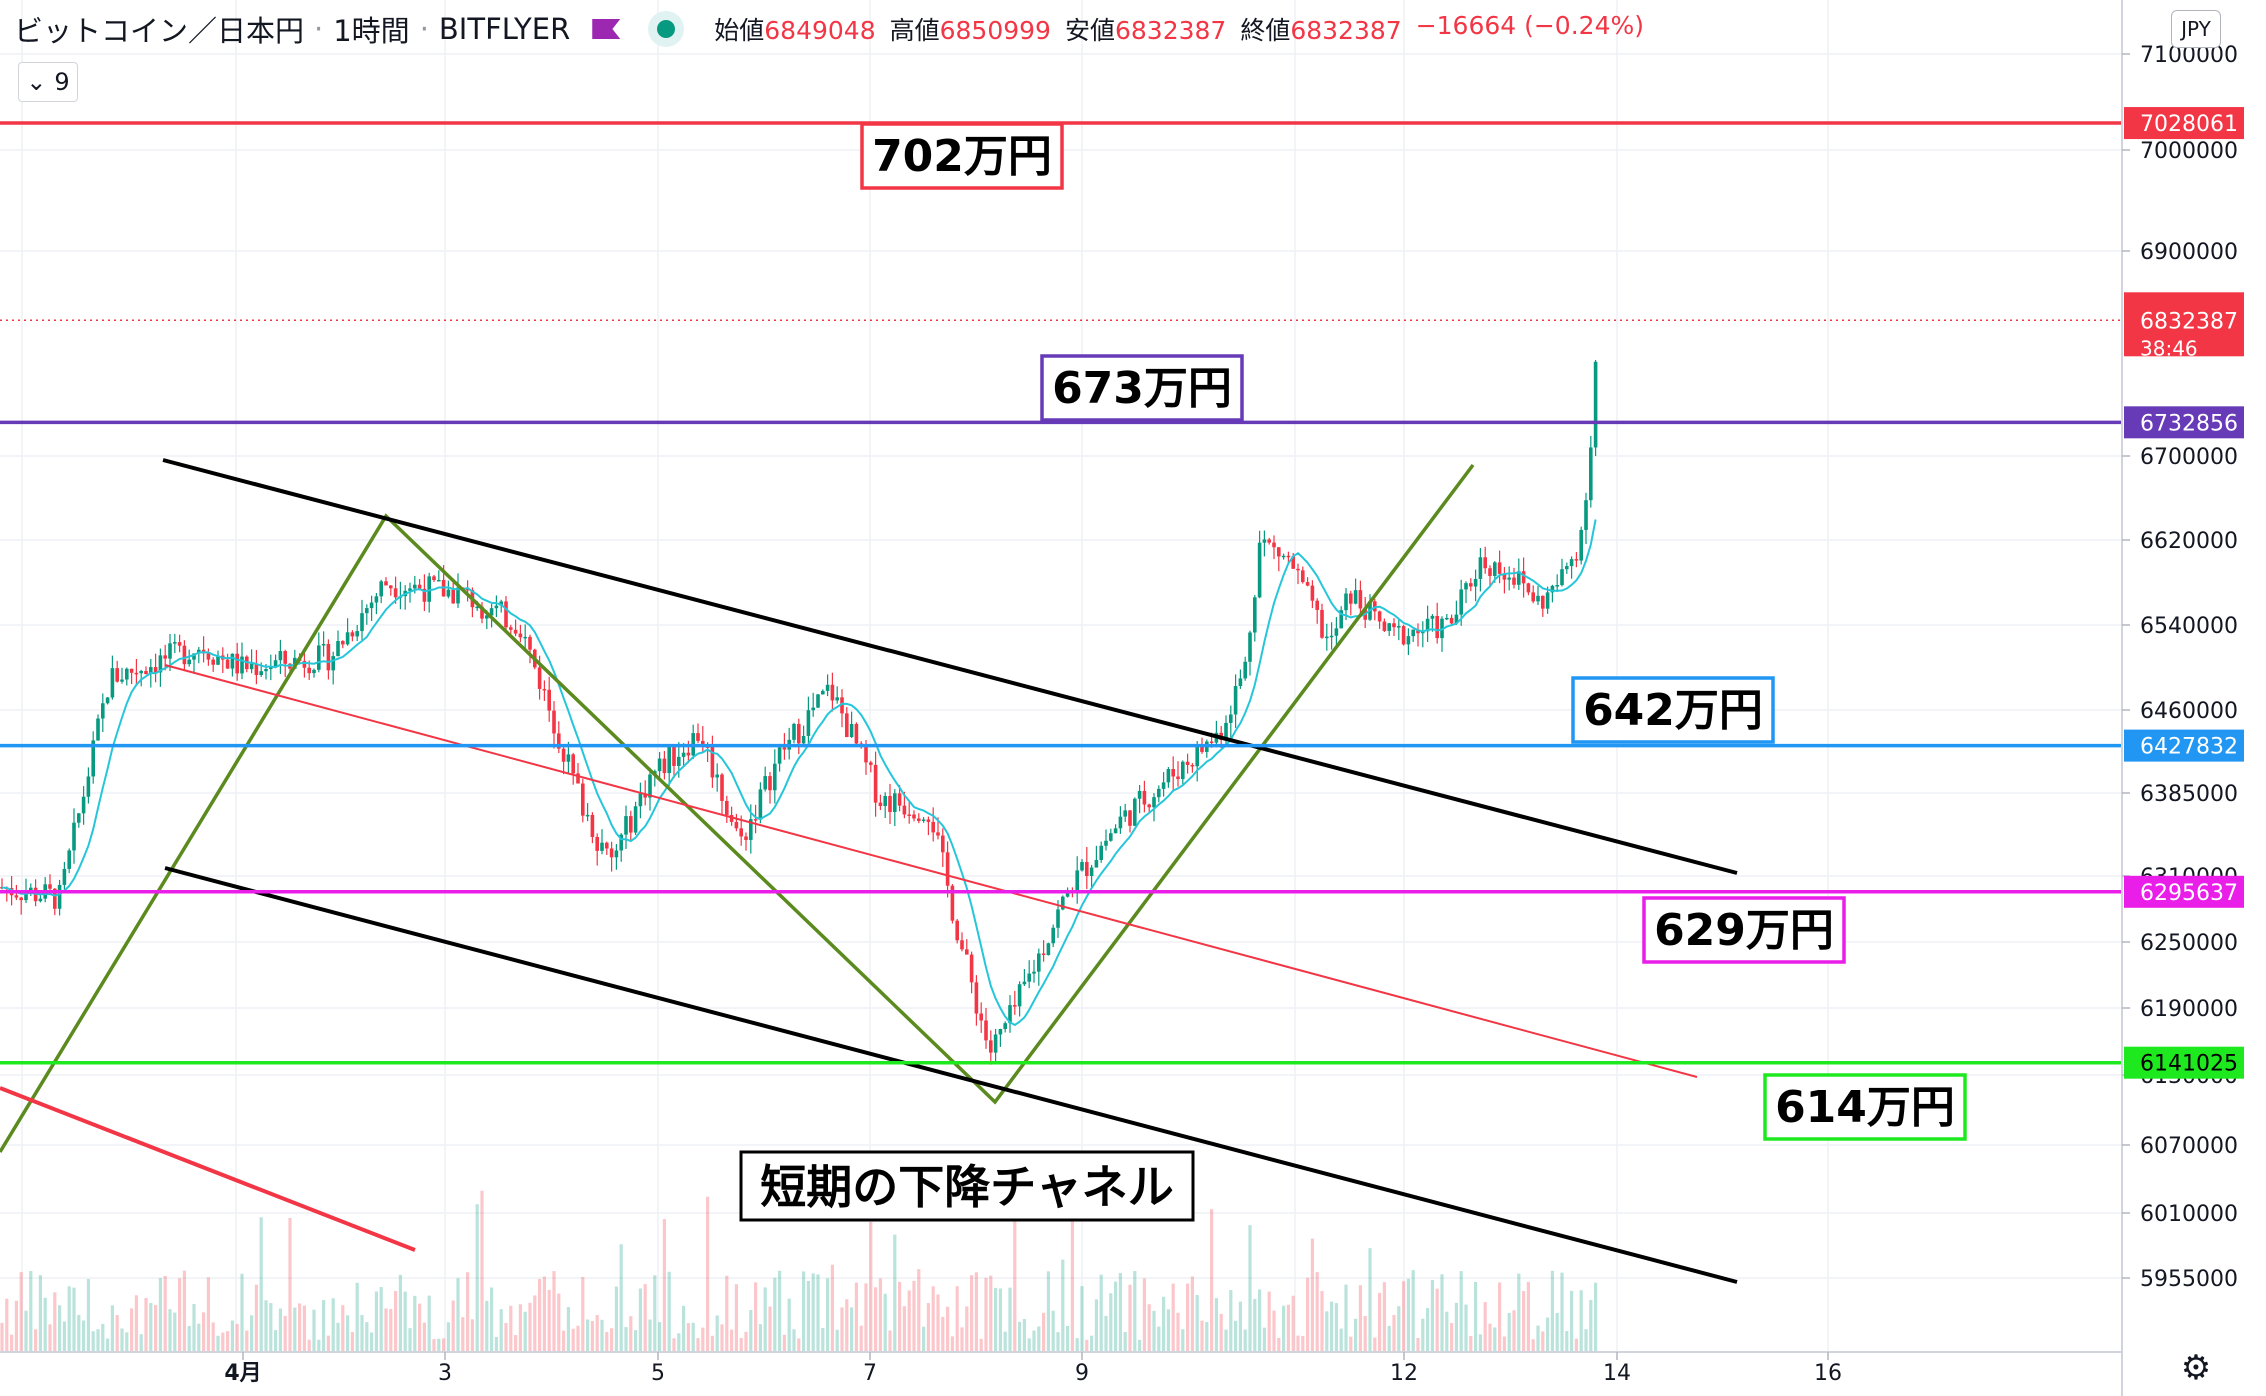 The width and height of the screenshot is (2266, 1396). What do you see at coordinates (48, 82) in the screenshot?
I see `indicators-toggle-button: ⌄ 9` at bounding box center [48, 82].